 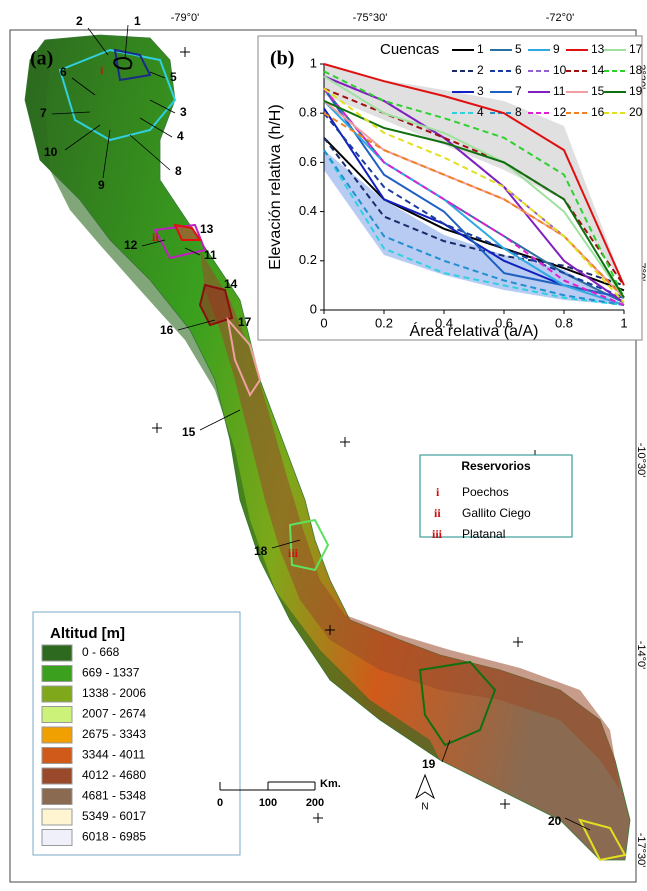 What do you see at coordinates (155, 237) in the screenshot?
I see `reservoir-marker: ii` at bounding box center [155, 237].